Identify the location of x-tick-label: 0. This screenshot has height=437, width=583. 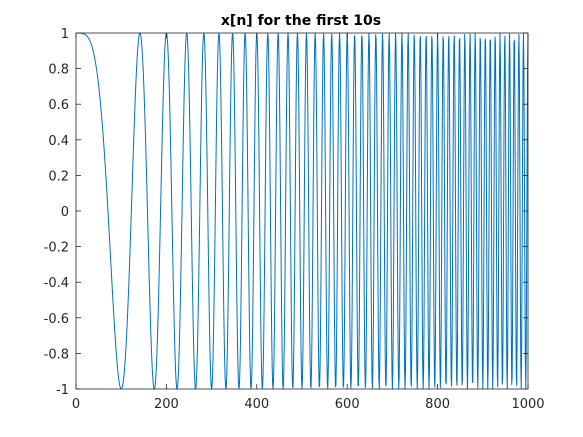
(76, 404).